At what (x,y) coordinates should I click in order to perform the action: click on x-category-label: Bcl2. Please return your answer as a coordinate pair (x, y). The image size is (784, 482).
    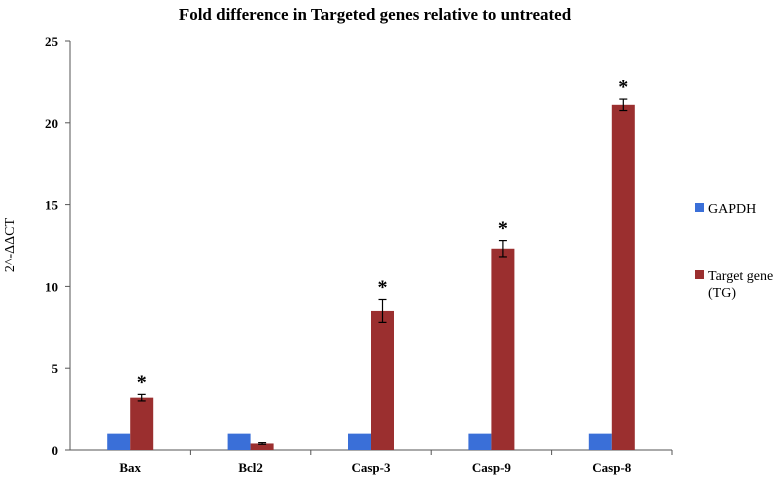
    Looking at the image, I should click on (250, 467).